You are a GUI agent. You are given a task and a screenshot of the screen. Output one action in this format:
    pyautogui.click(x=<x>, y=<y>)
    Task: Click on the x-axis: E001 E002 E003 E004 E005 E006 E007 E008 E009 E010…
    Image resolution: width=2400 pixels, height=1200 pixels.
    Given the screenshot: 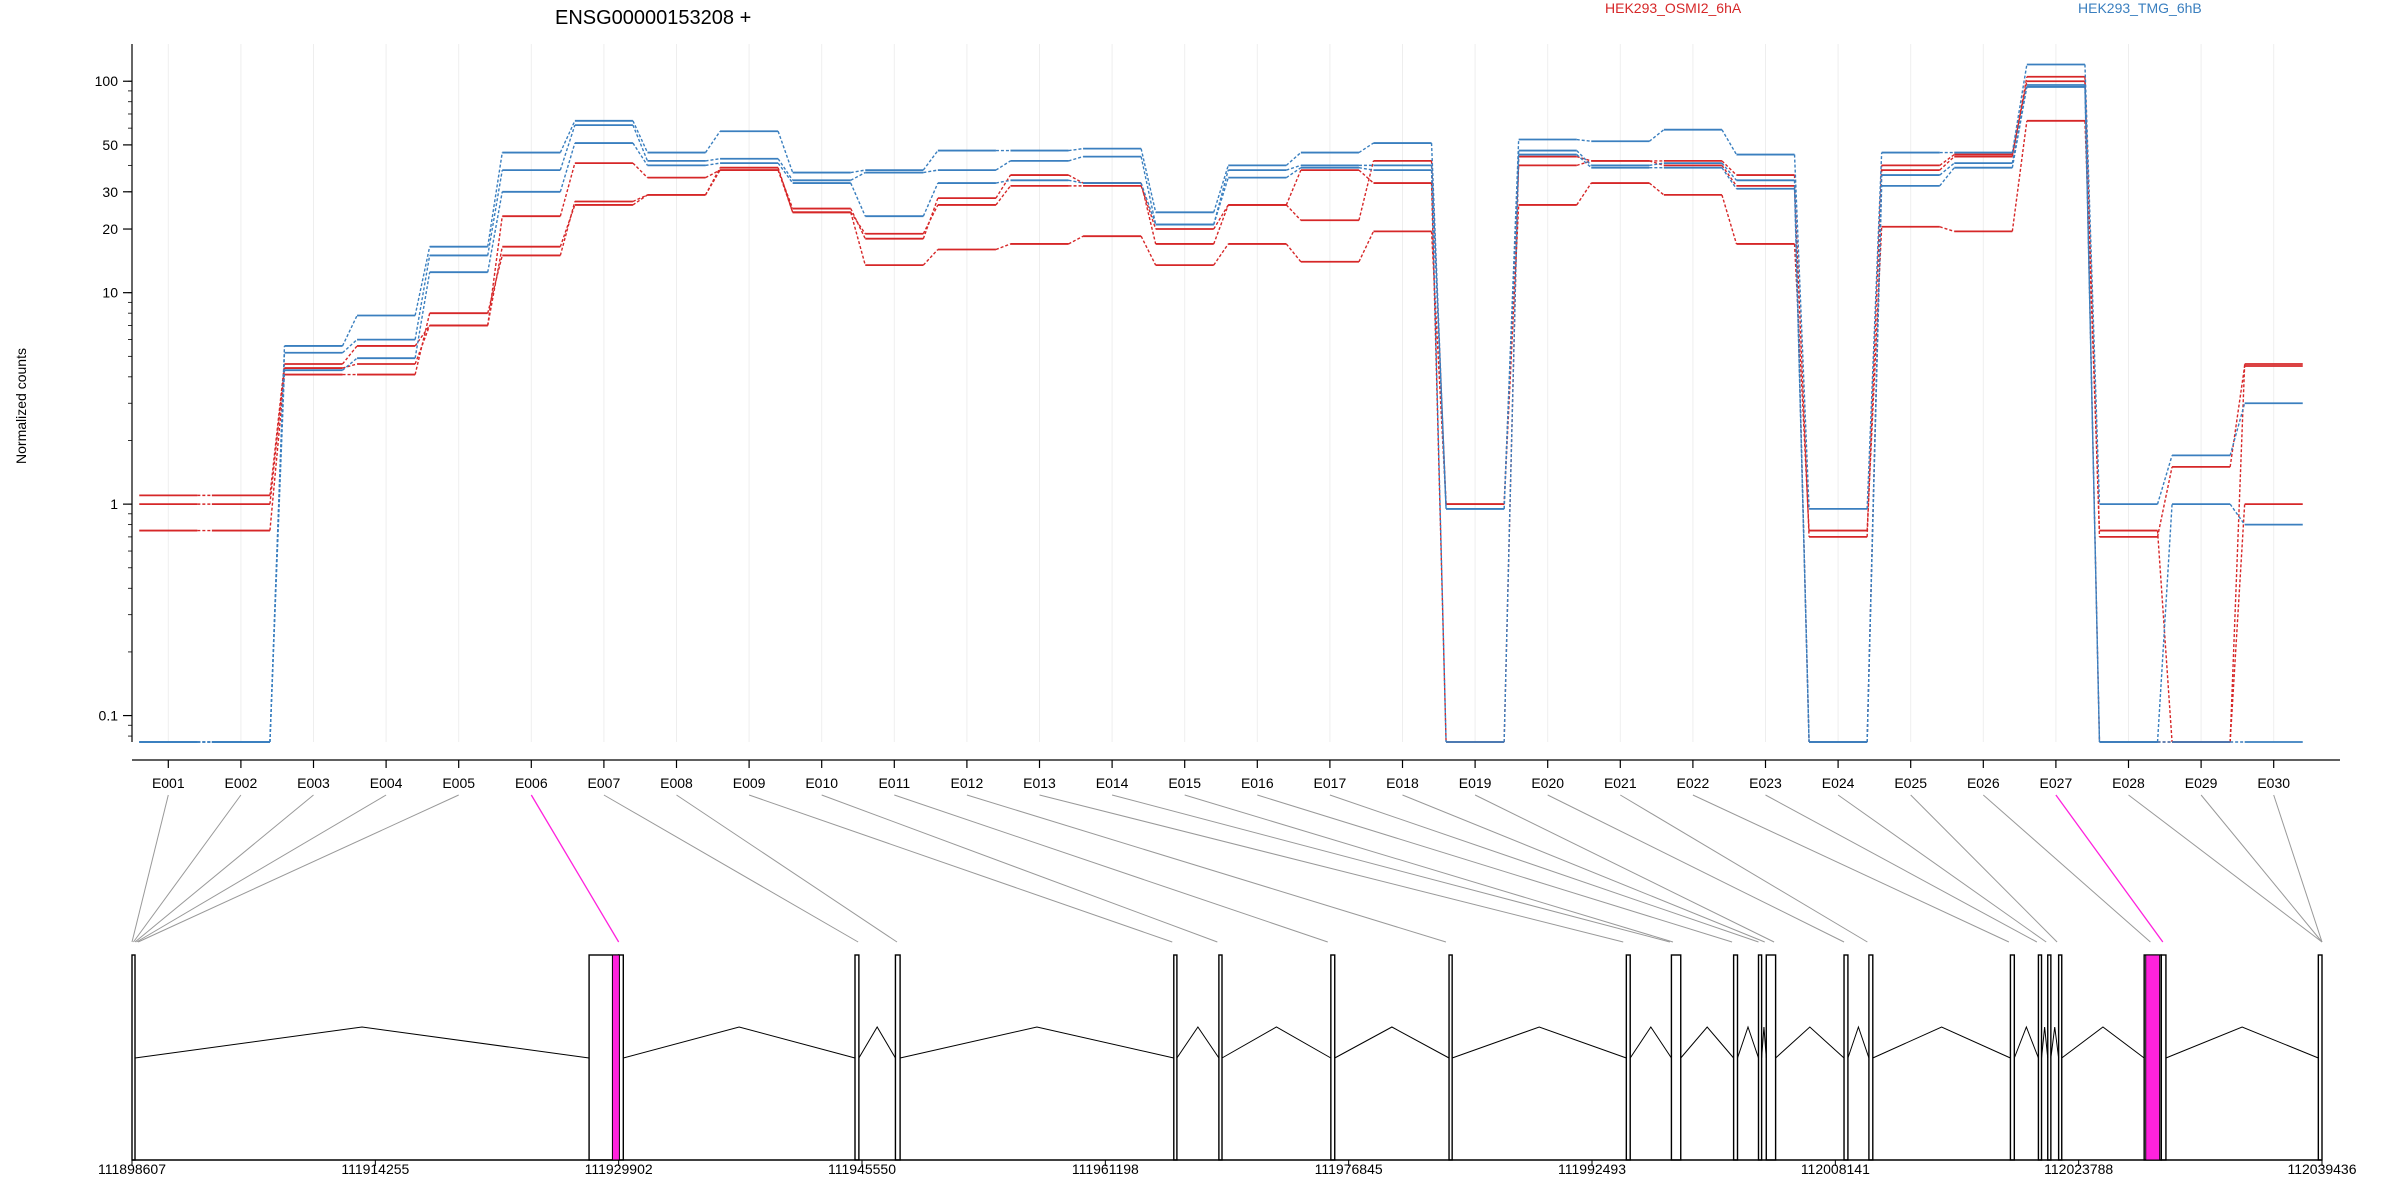 What is the action you would take?
    pyautogui.click(x=1236, y=775)
    